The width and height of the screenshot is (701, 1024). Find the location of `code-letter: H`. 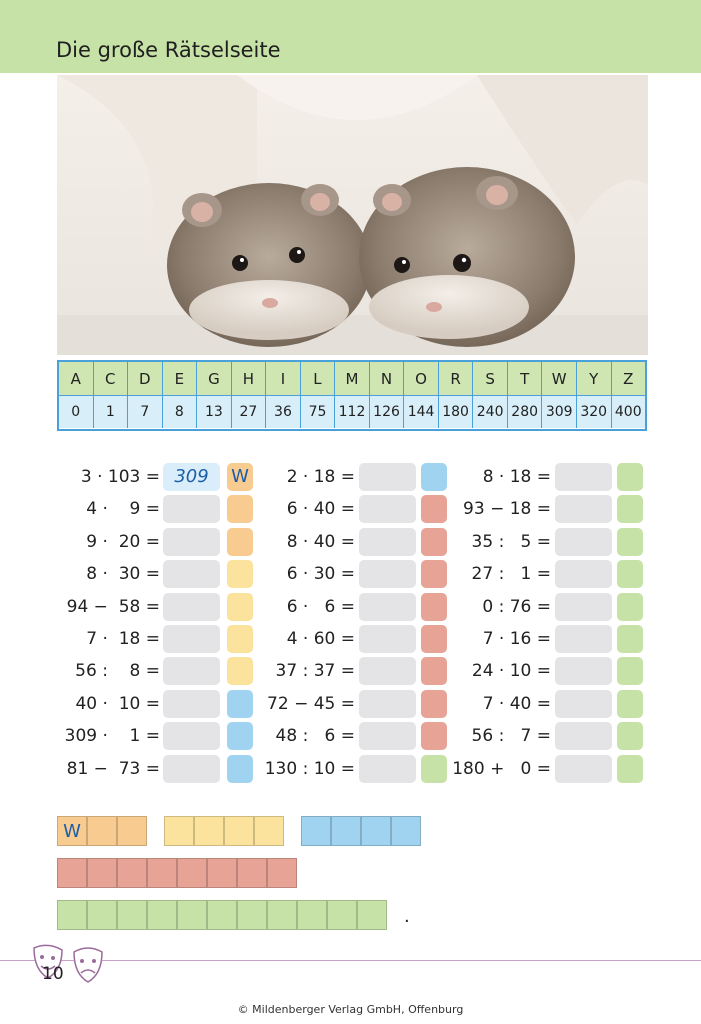

code-letter: H is located at coordinates (248, 378).